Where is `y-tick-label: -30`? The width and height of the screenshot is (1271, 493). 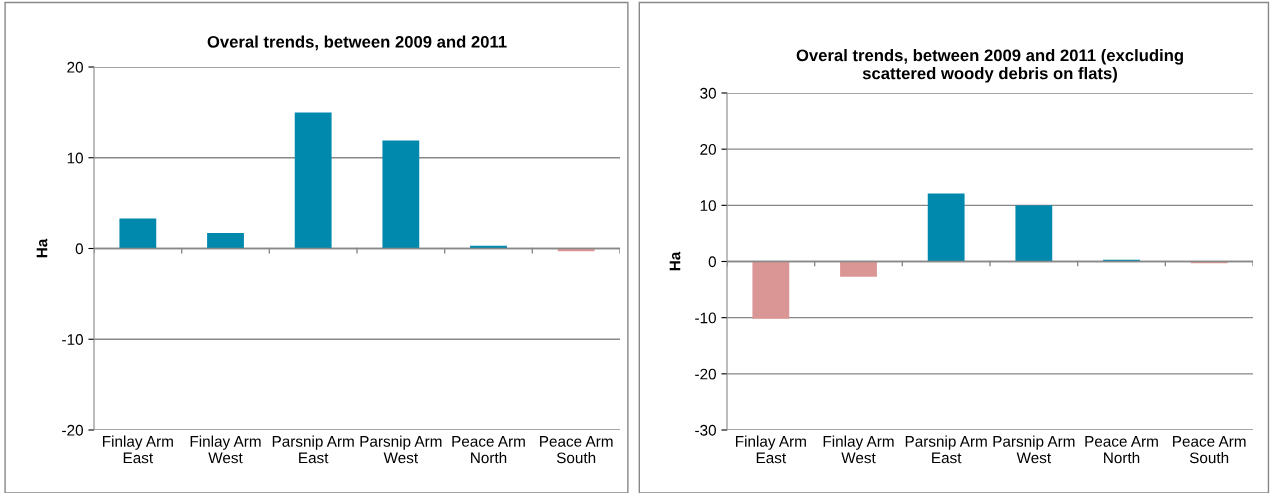 y-tick-label: -30 is located at coordinates (705, 430).